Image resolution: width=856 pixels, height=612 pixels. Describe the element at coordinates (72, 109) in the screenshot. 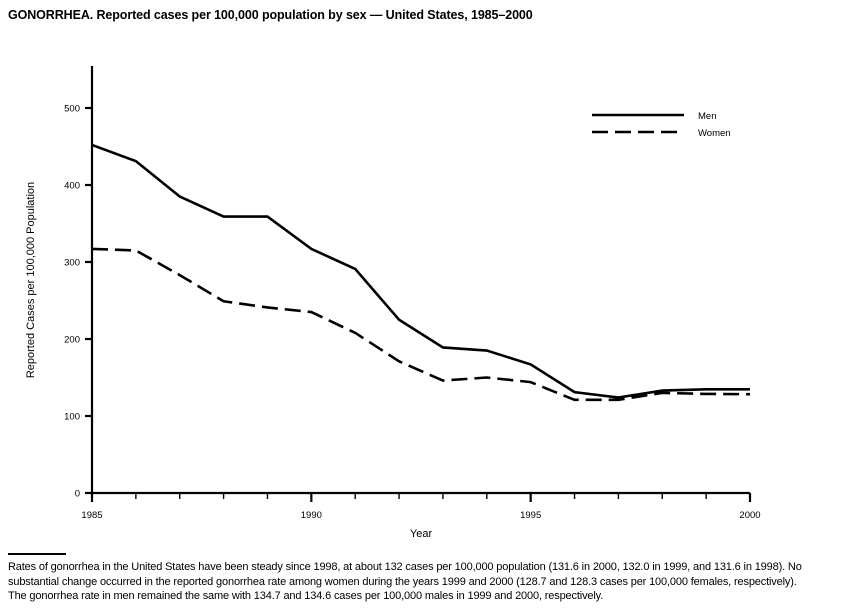

I see `y-tick-label: 500` at that location.